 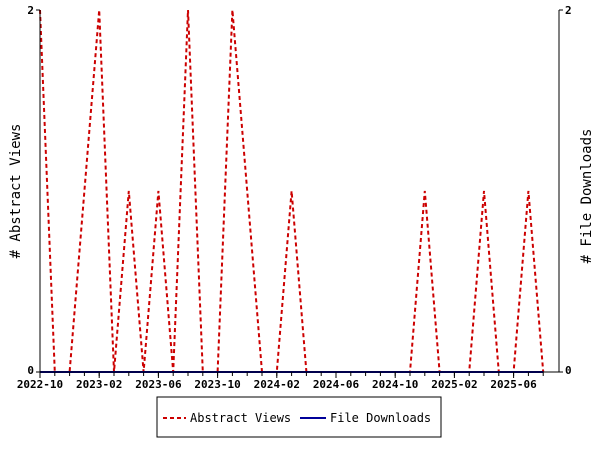 I want to click on x-tick-label: 2022-10, so click(x=40, y=384).